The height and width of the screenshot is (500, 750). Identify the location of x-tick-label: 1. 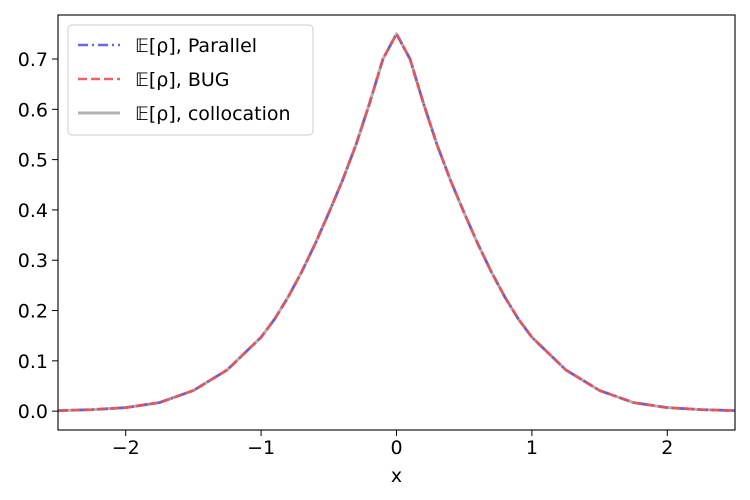
(532, 448).